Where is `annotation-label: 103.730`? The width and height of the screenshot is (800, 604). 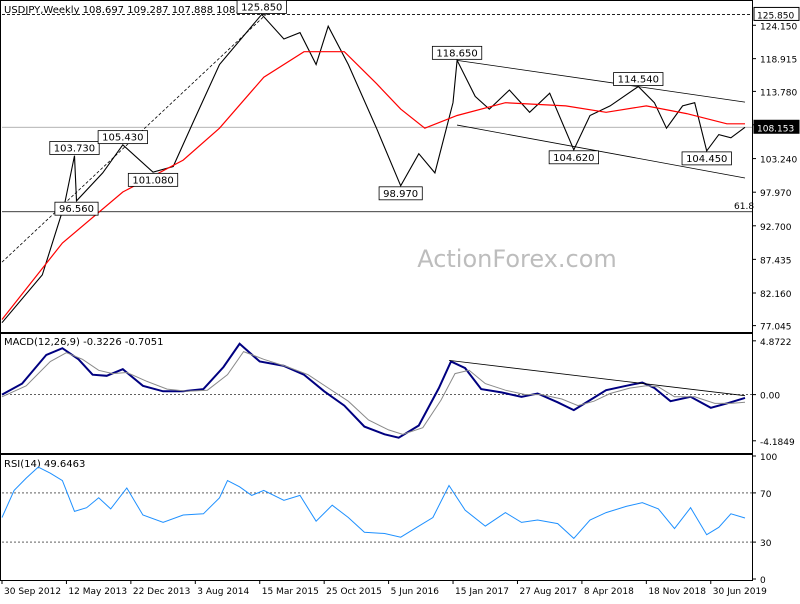
annotation-label: 103.730 is located at coordinates (74, 148).